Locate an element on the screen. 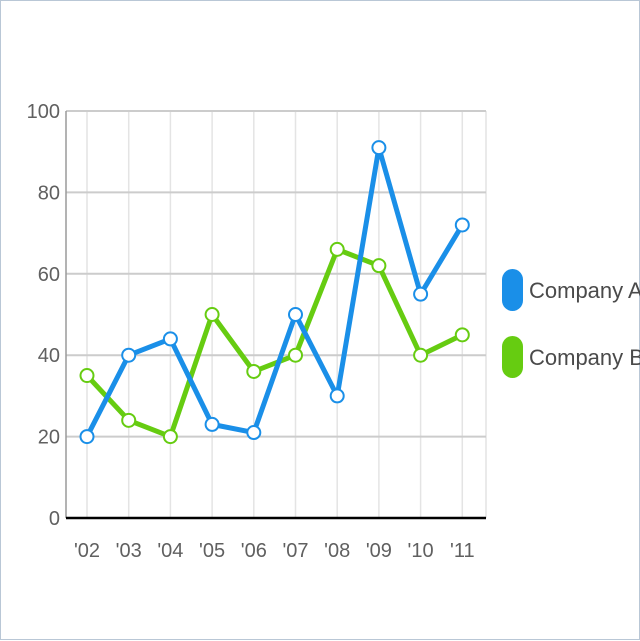 This screenshot has height=641, width=640. y-tick-label: 20 is located at coordinates (49, 438).